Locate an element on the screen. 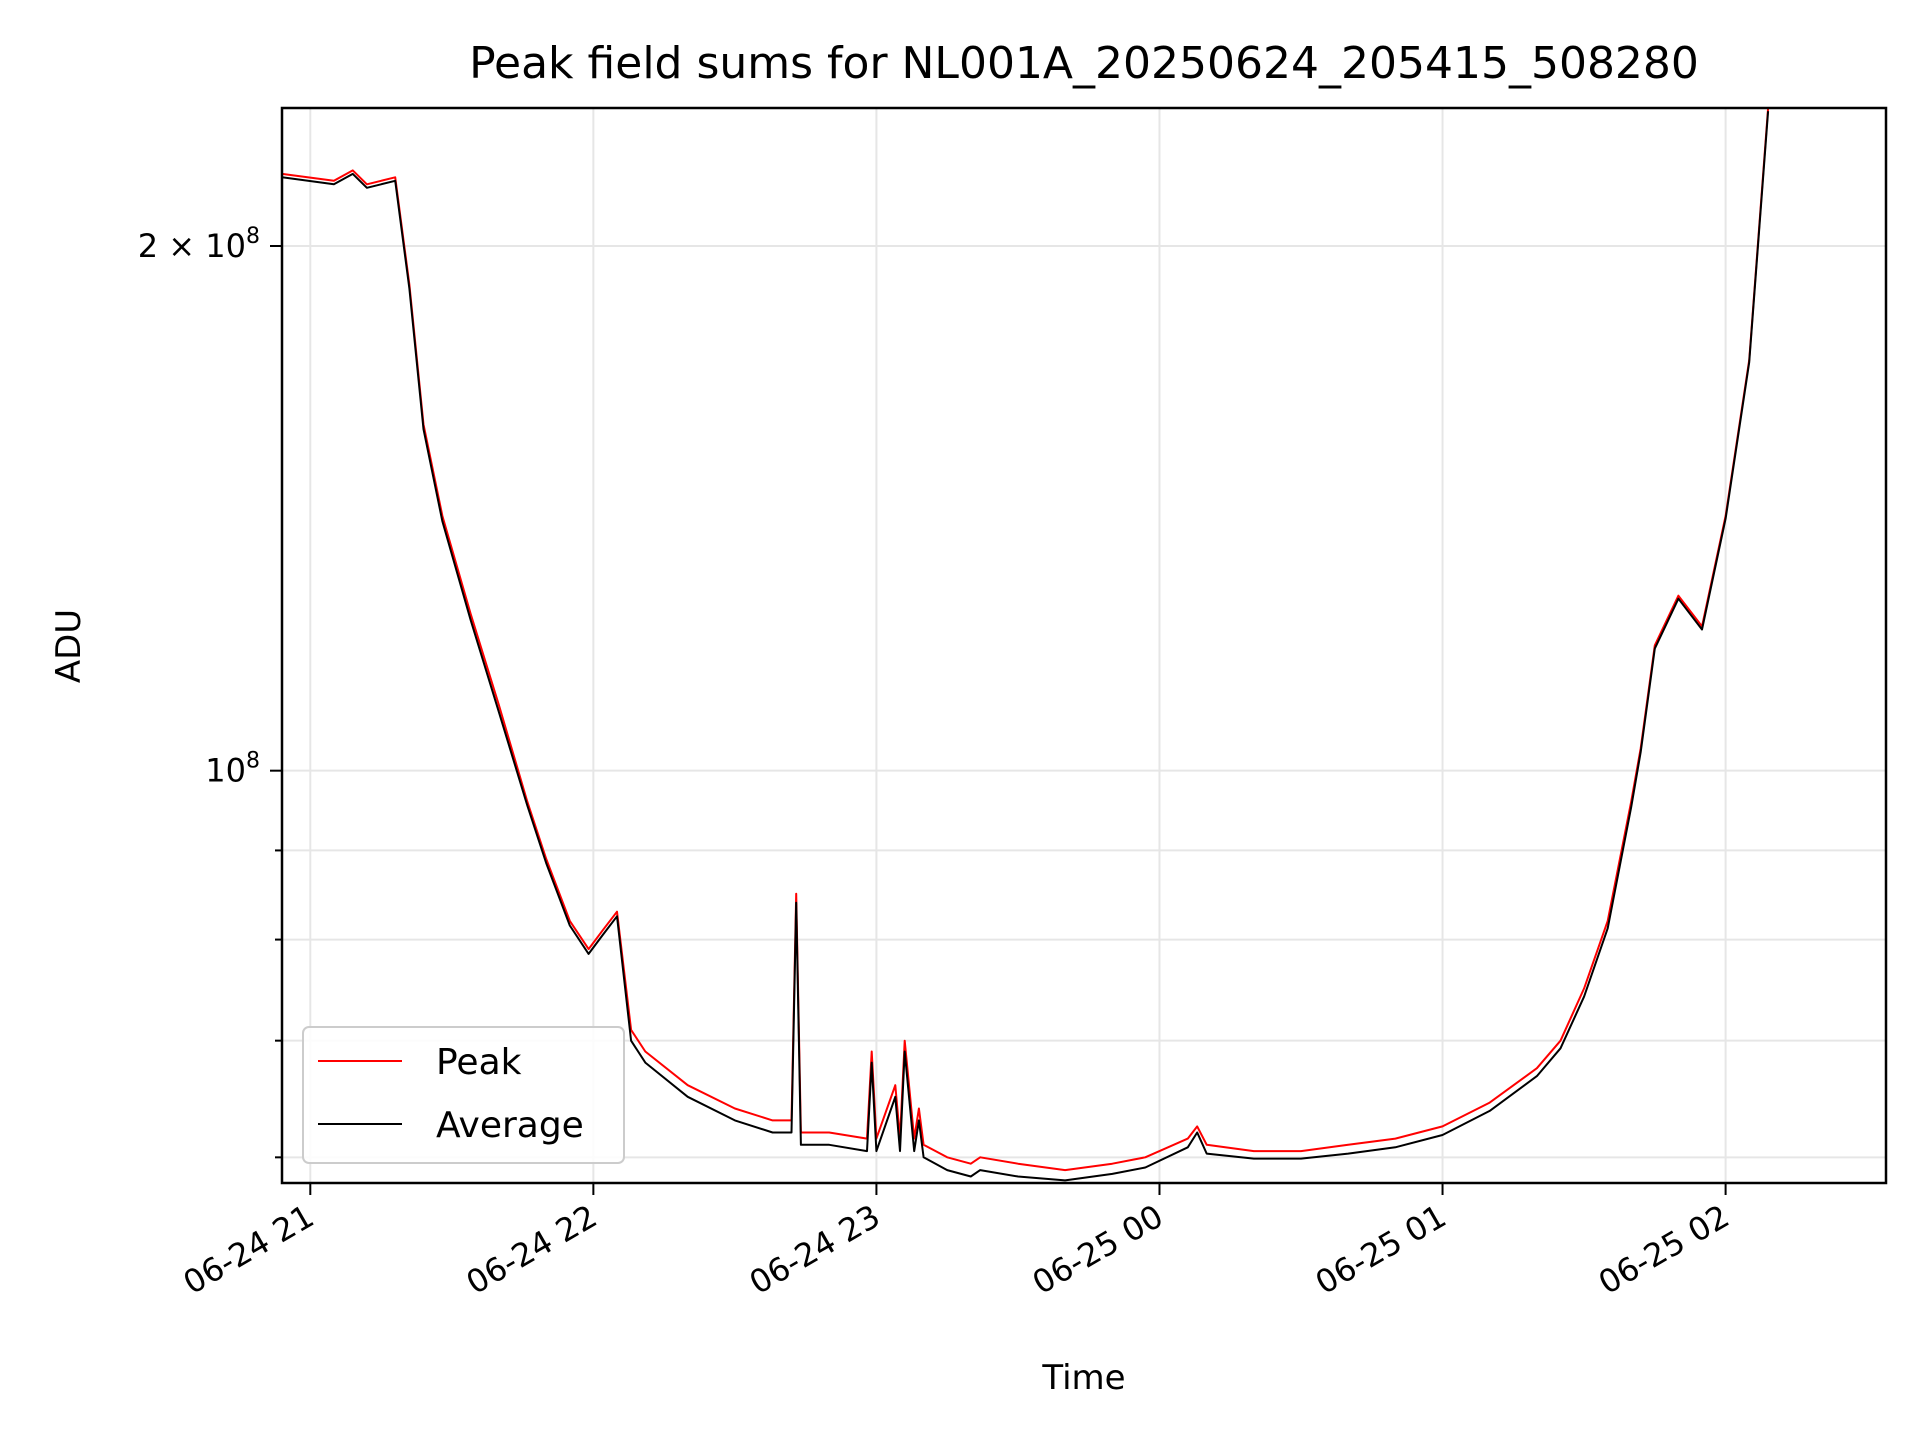 The width and height of the screenshot is (1920, 1440). legend-label-average: Average is located at coordinates (510, 1125).